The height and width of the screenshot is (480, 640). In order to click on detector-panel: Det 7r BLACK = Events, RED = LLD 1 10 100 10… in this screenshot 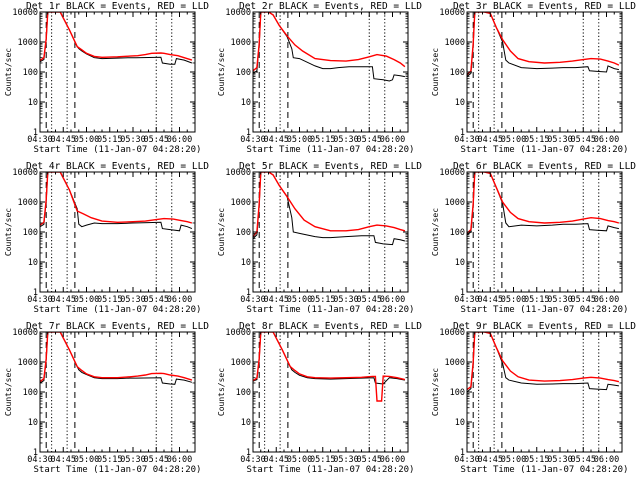, I will do `click(106, 398)`.